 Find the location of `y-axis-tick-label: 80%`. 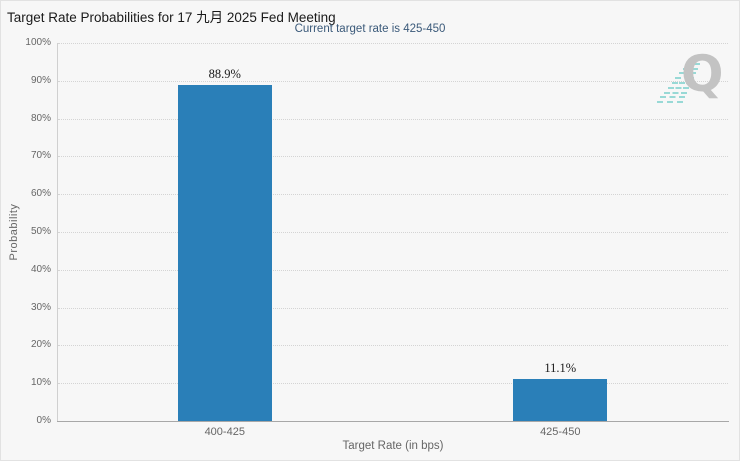

y-axis-tick-label: 80% is located at coordinates (40, 118).